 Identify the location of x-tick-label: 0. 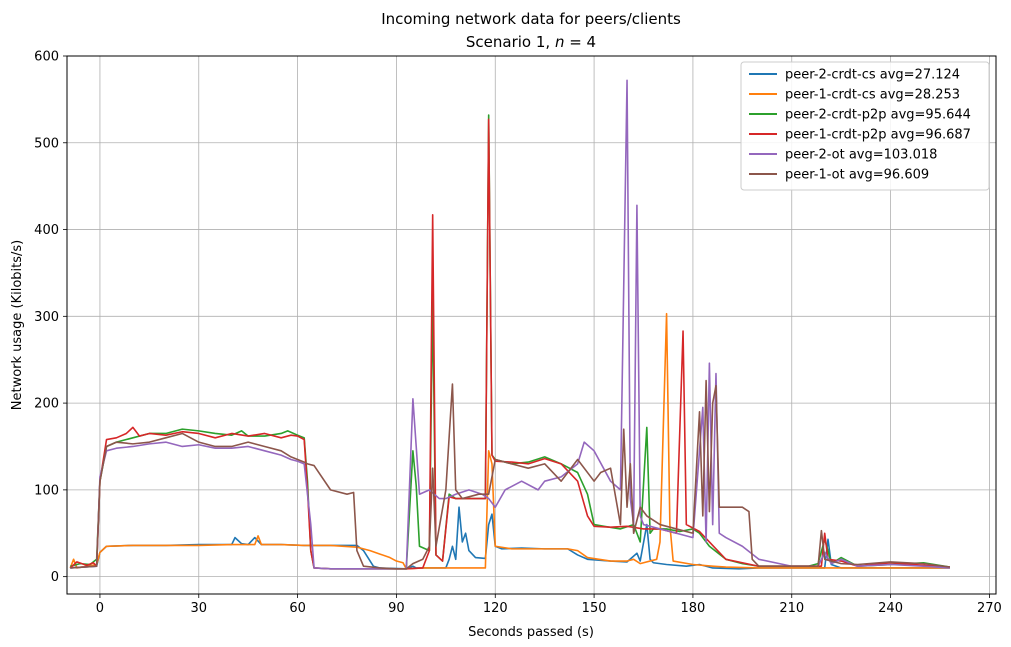
(100, 608).